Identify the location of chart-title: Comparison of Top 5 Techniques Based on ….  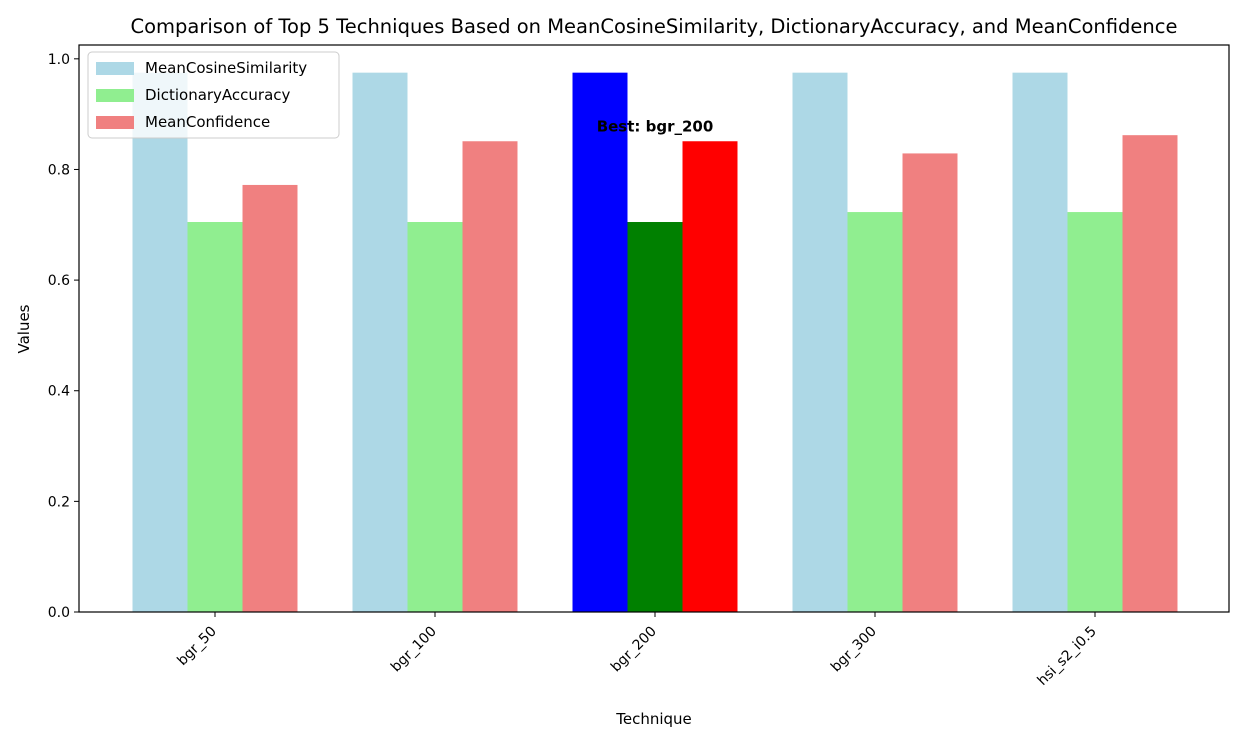
(653, 26).